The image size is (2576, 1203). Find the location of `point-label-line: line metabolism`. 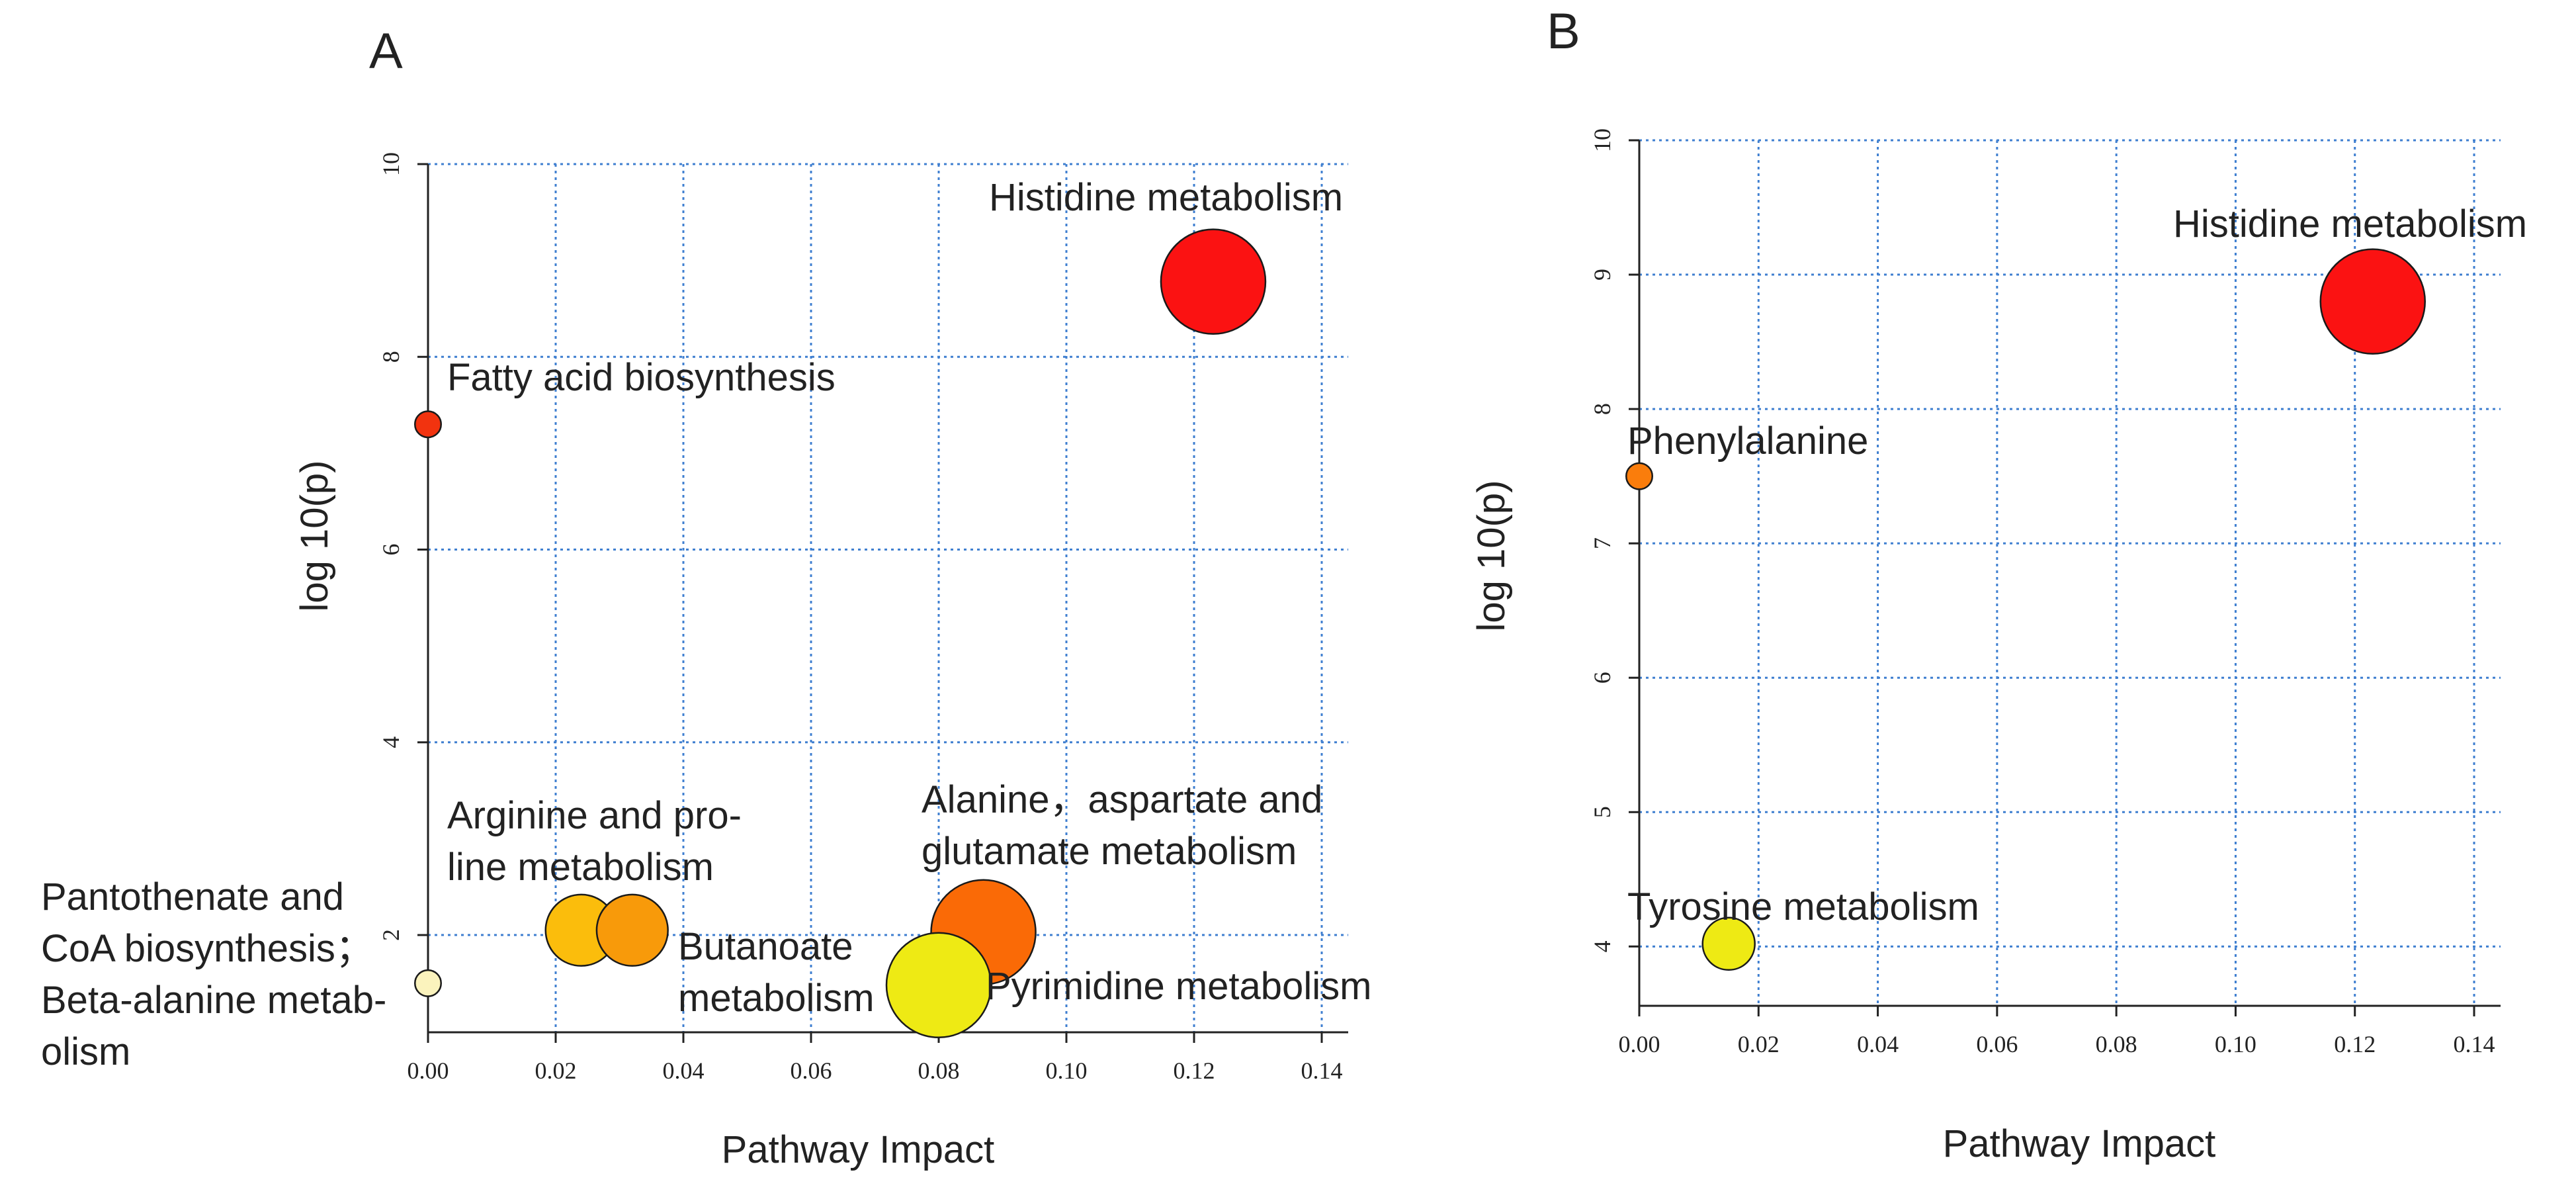

point-label-line: line metabolism is located at coordinates (580, 867).